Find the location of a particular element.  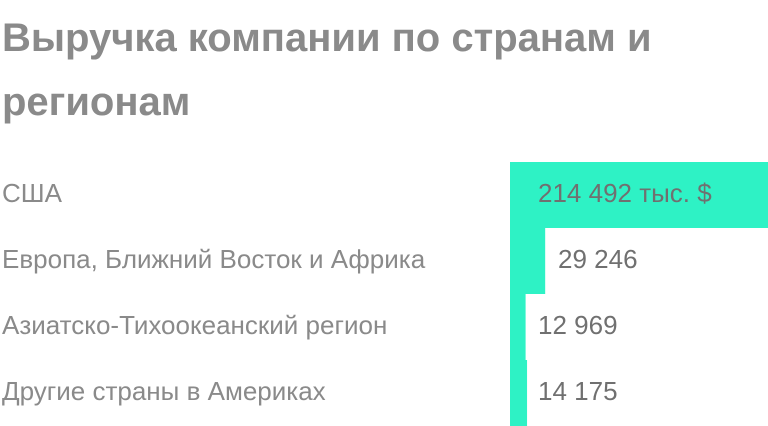

value-label: 214 492 тыс. $ is located at coordinates (625, 193).